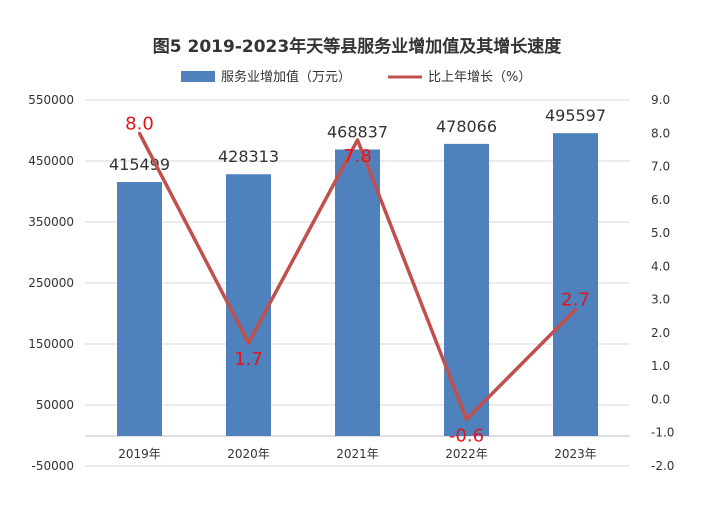 This screenshot has height=506, width=714. What do you see at coordinates (357, 454) in the screenshot?
I see `x-tick-label: 2021年` at bounding box center [357, 454].